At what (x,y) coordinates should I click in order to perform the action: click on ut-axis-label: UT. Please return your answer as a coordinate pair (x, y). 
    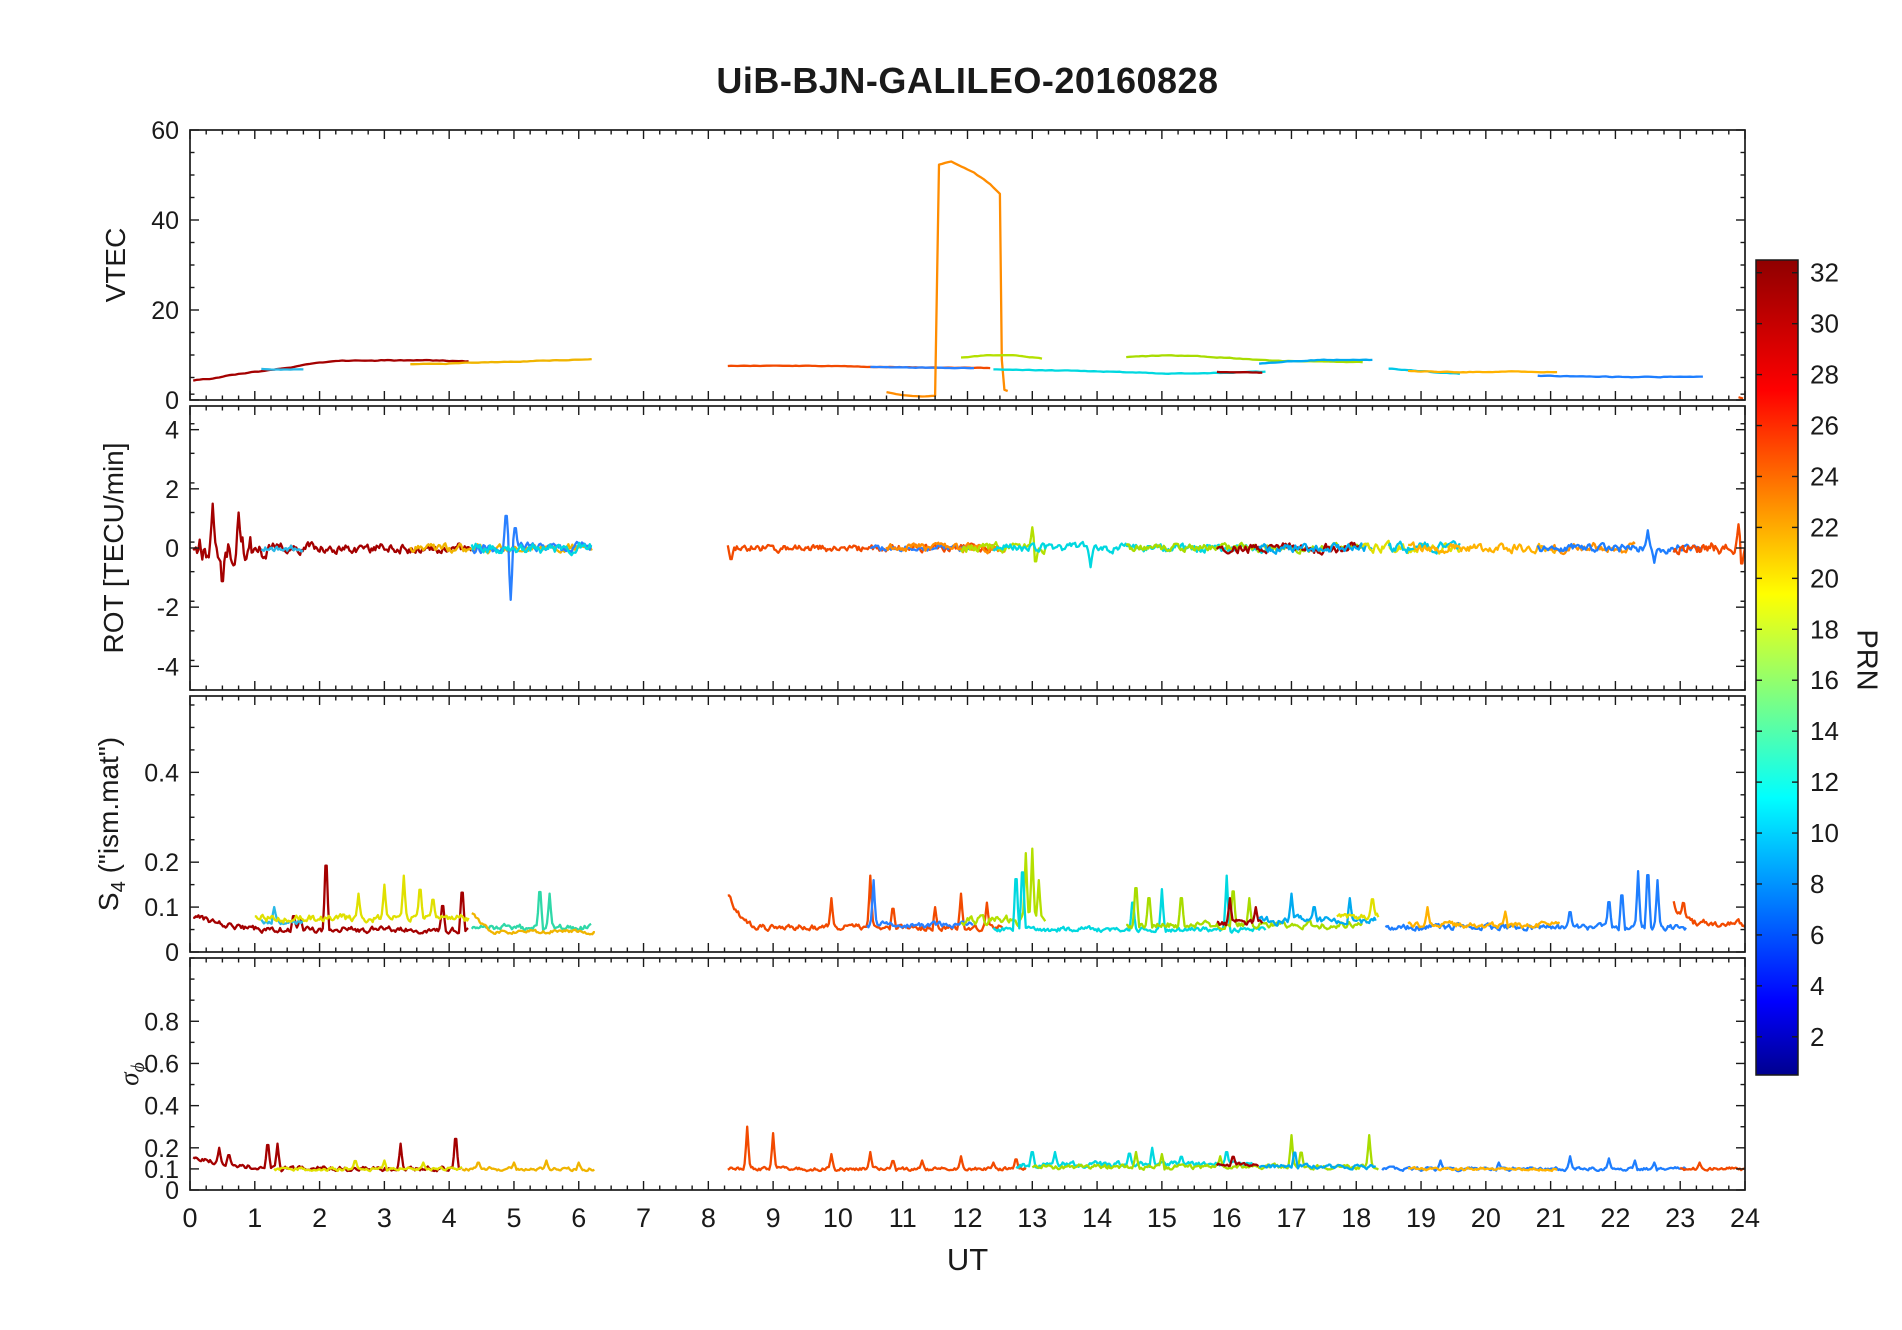
    Looking at the image, I should click on (967, 1259).